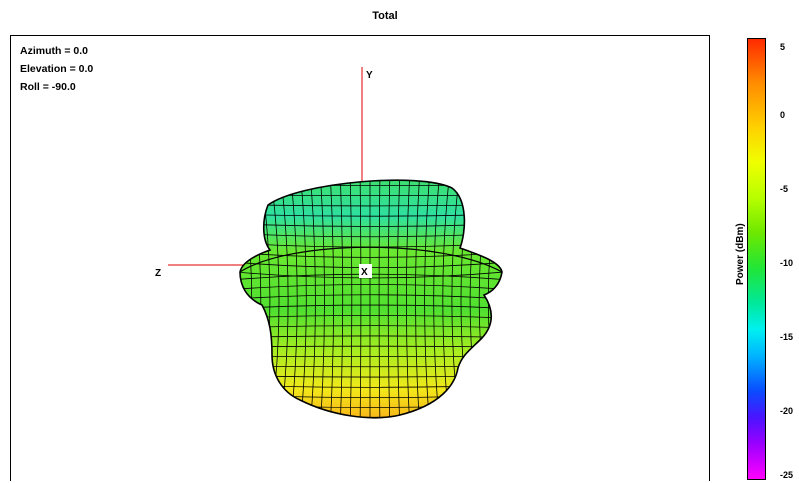 The image size is (799, 483). I want to click on colorbar, so click(756, 259).